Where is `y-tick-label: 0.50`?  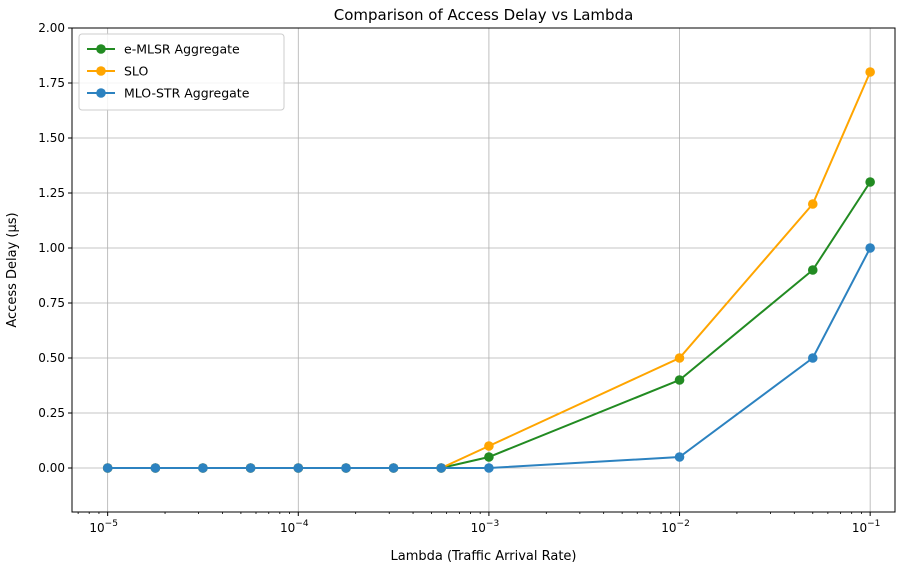
y-tick-label: 0.50 is located at coordinates (51, 358).